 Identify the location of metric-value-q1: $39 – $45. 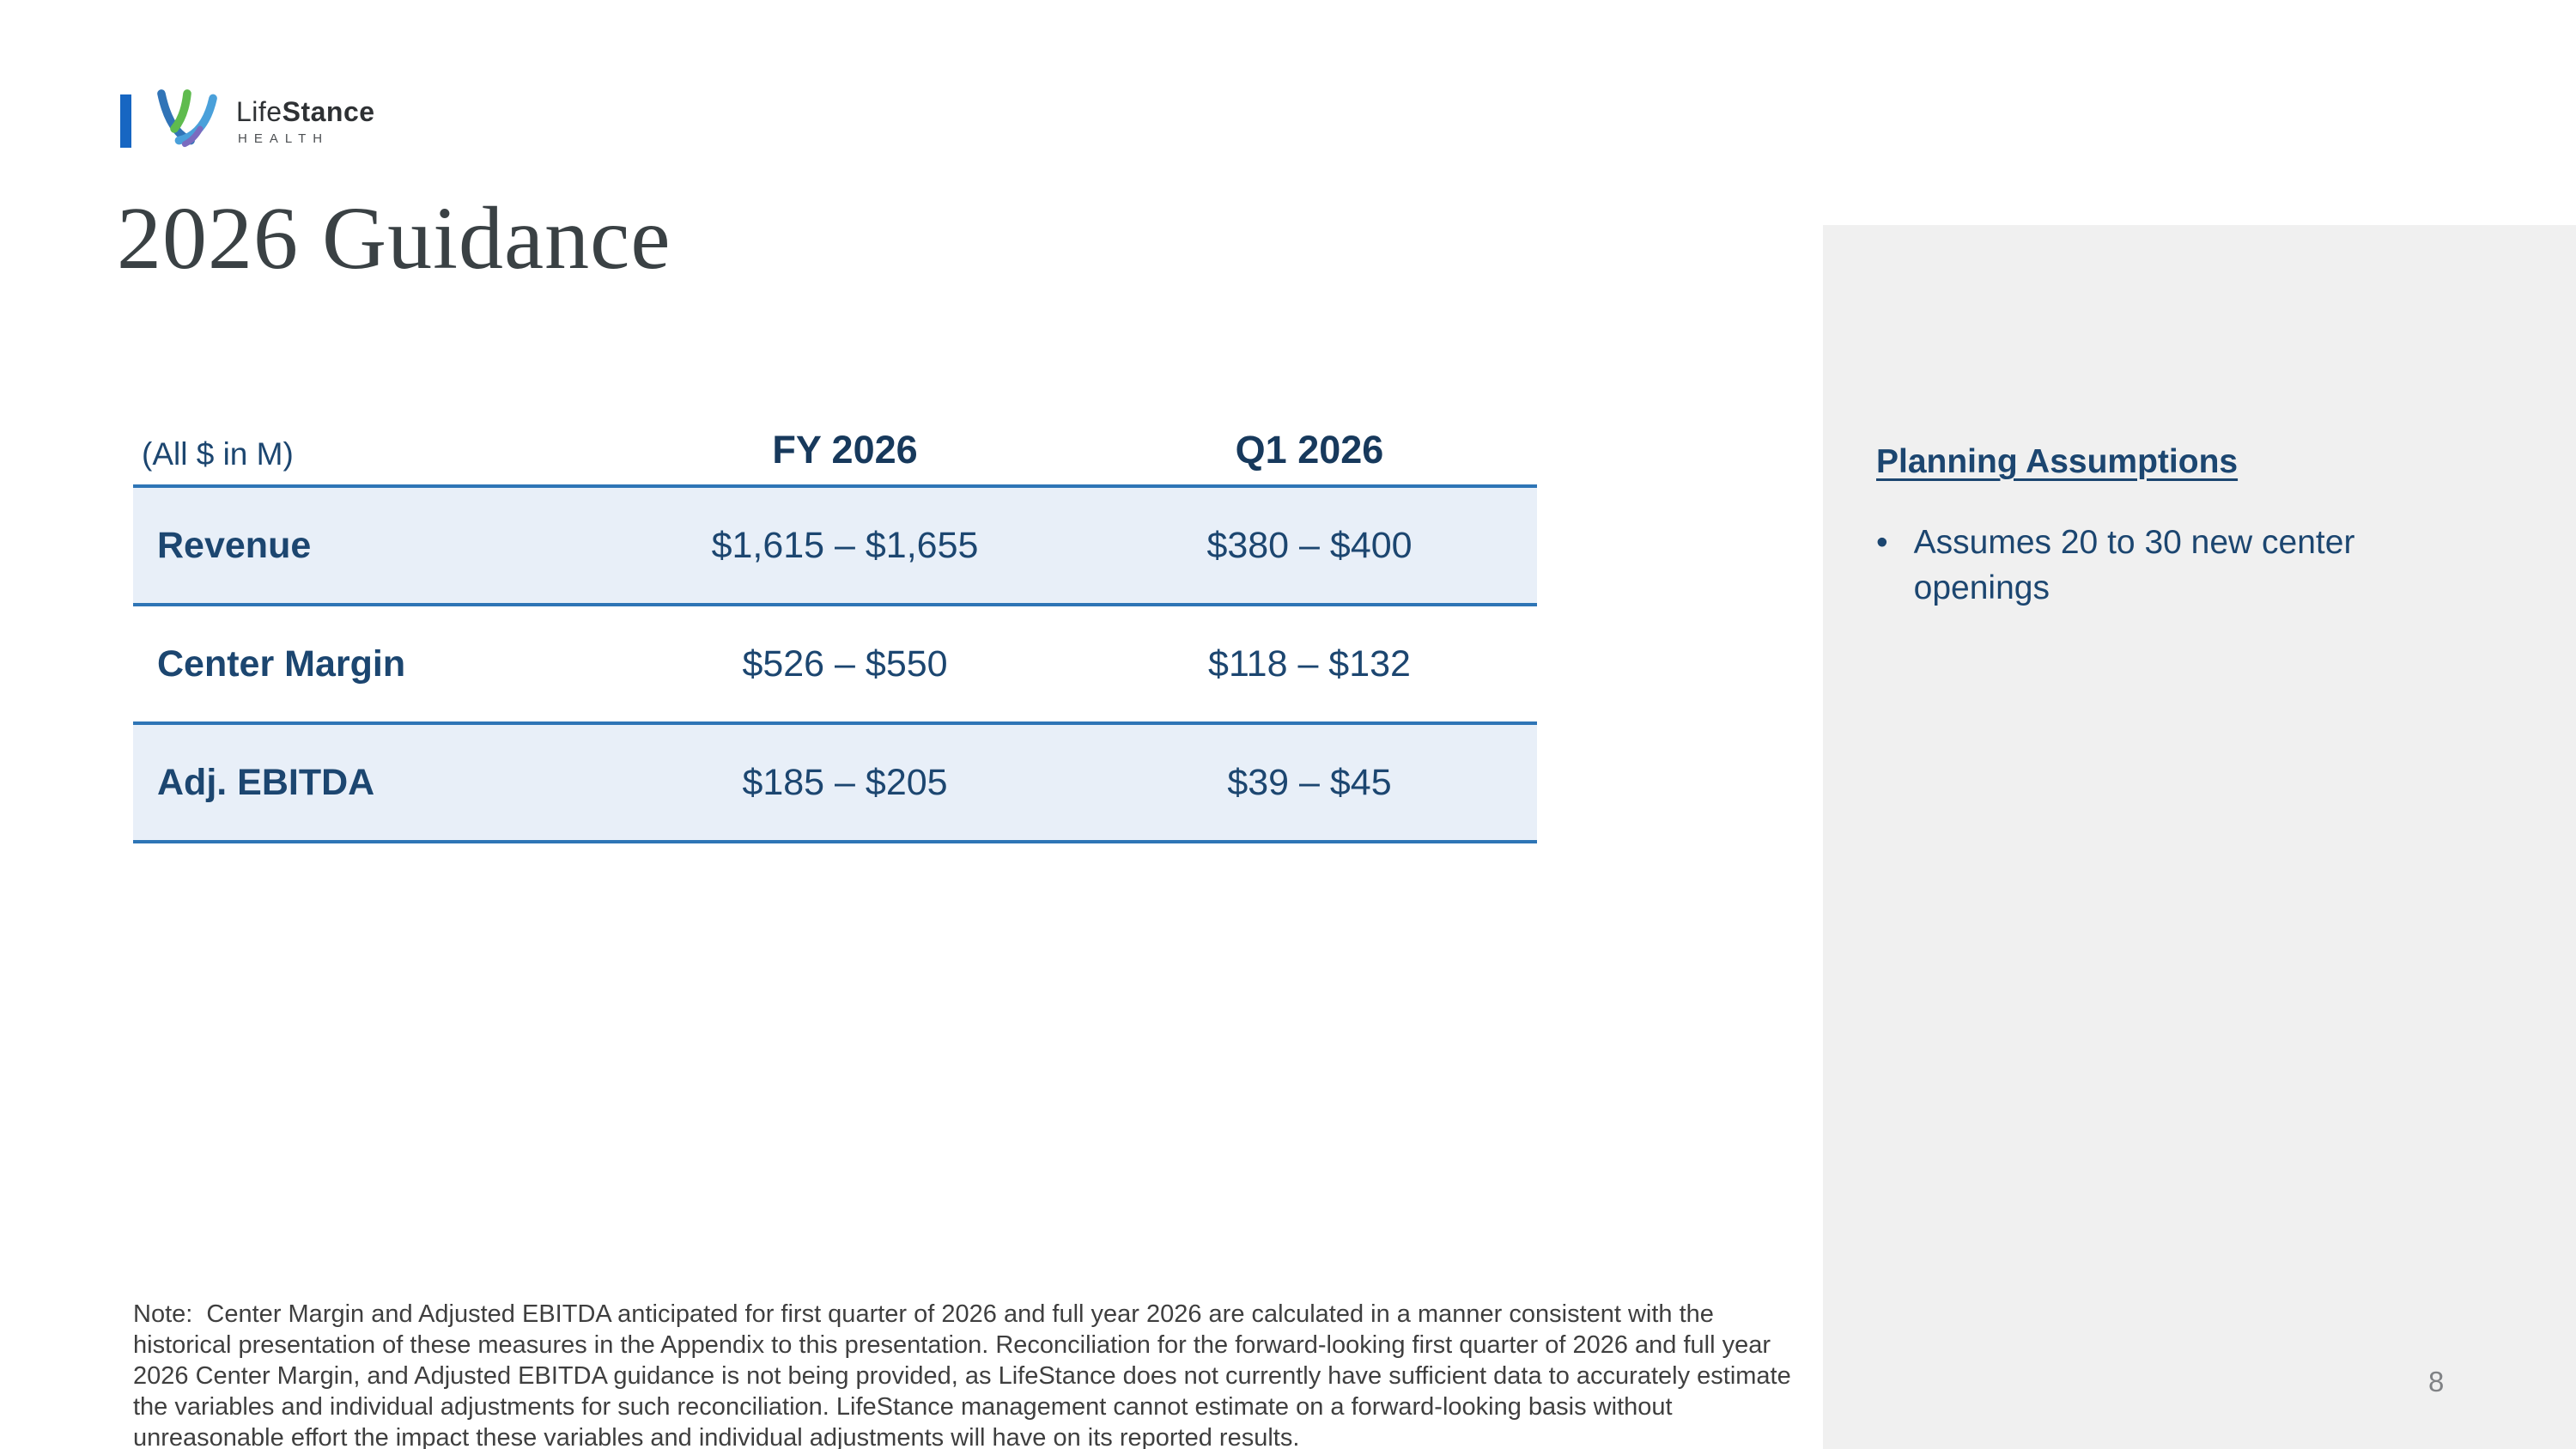
(1309, 783).